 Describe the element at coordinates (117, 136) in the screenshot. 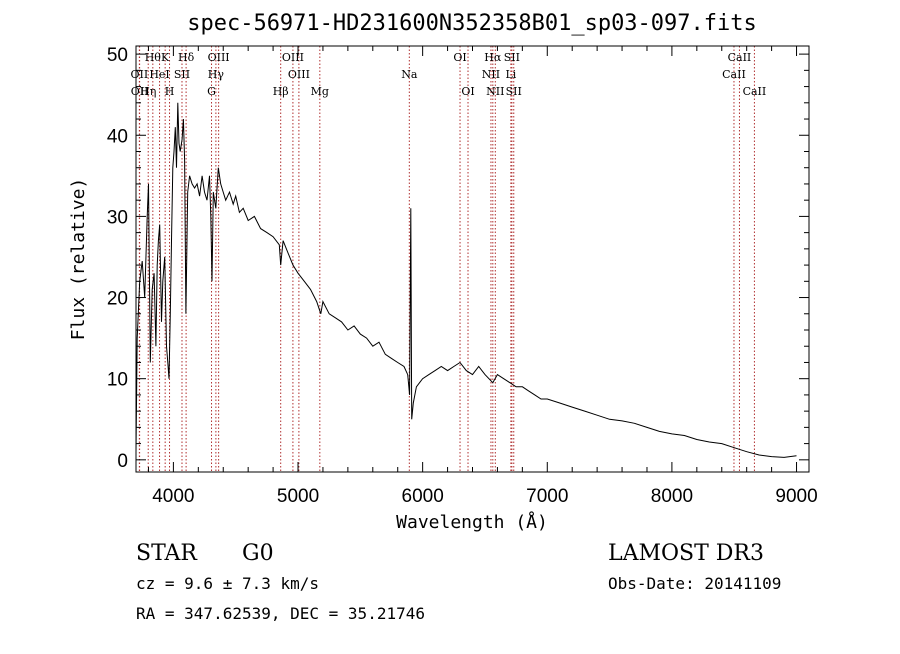

I see `y-tick-label: 40` at that location.